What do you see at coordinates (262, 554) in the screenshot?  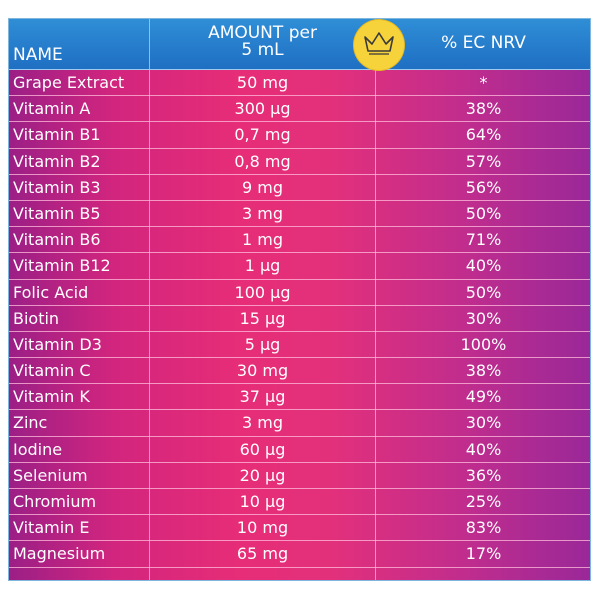 I see `row-amount: 65 mg` at bounding box center [262, 554].